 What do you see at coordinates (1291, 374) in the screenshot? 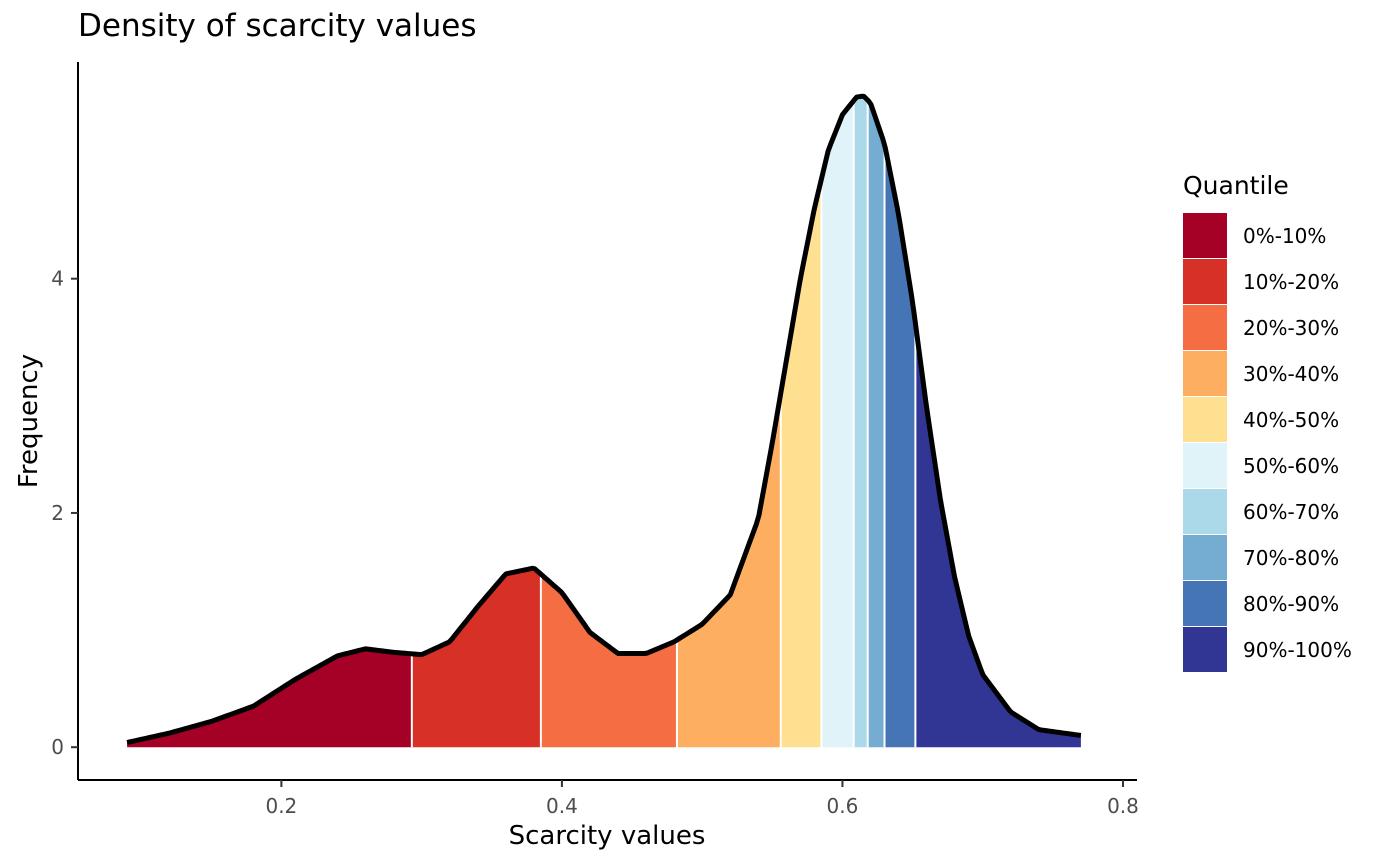
I see `legend-label: 30%-40%` at bounding box center [1291, 374].